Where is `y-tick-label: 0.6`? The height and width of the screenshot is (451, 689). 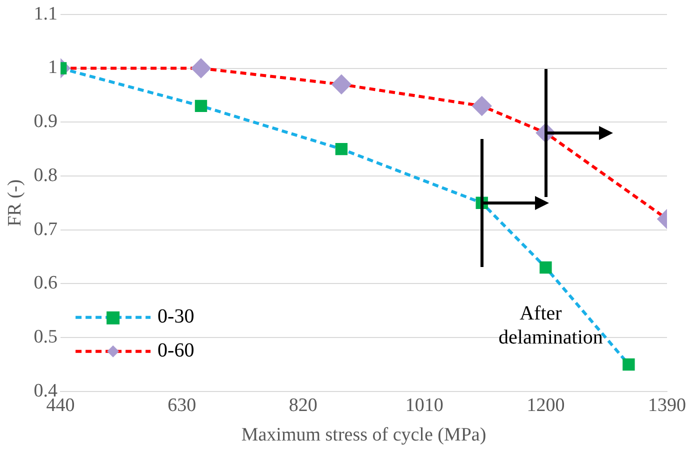
y-tick-label: 0.6 is located at coordinates (46, 283).